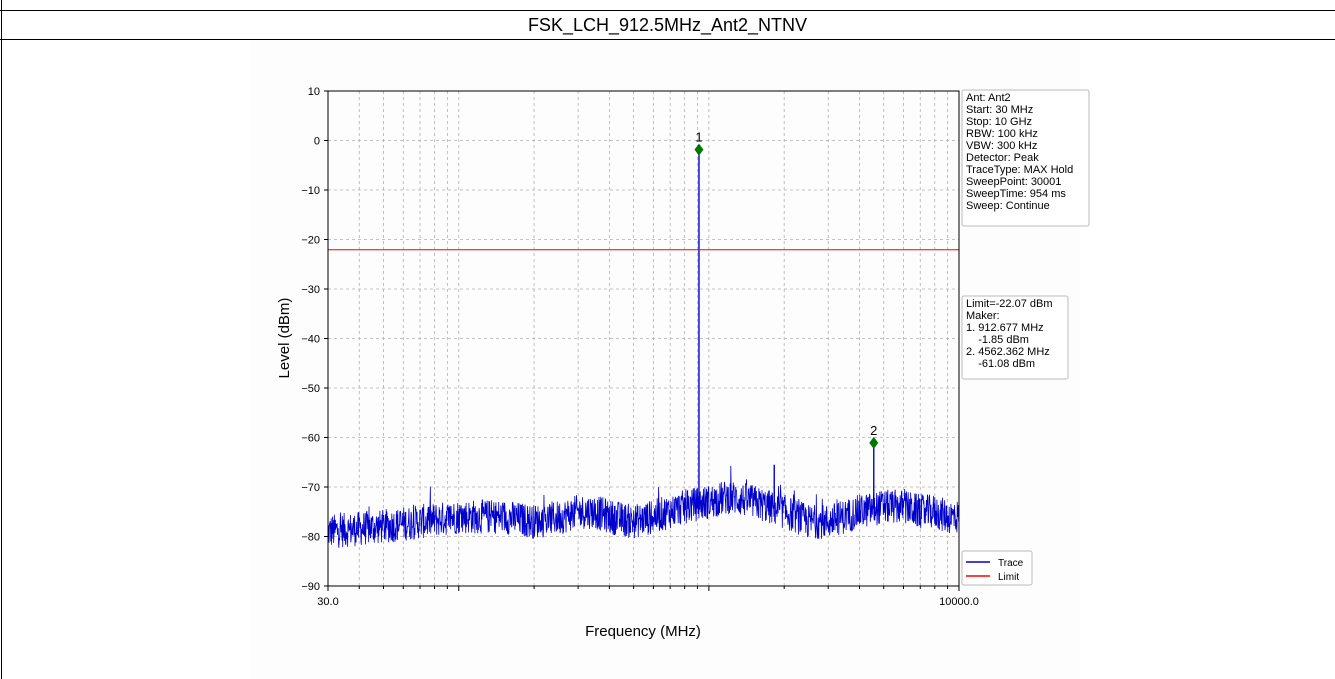 The image size is (1335, 679). I want to click on legend-limit-label: Limit, so click(1008, 577).